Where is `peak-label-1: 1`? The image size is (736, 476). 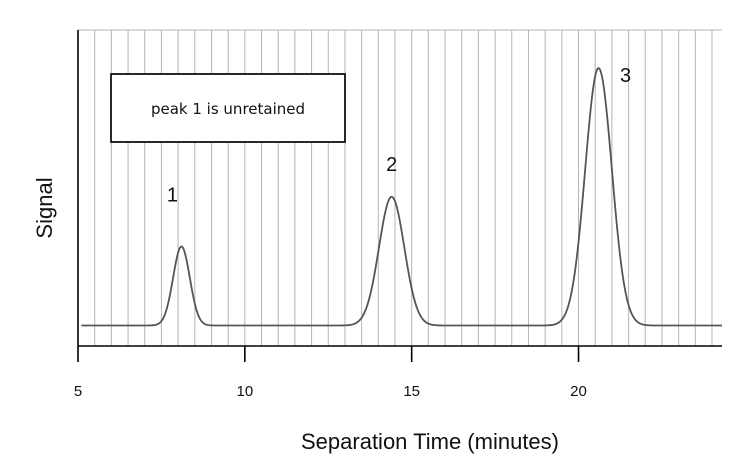 peak-label-1: 1 is located at coordinates (172, 196).